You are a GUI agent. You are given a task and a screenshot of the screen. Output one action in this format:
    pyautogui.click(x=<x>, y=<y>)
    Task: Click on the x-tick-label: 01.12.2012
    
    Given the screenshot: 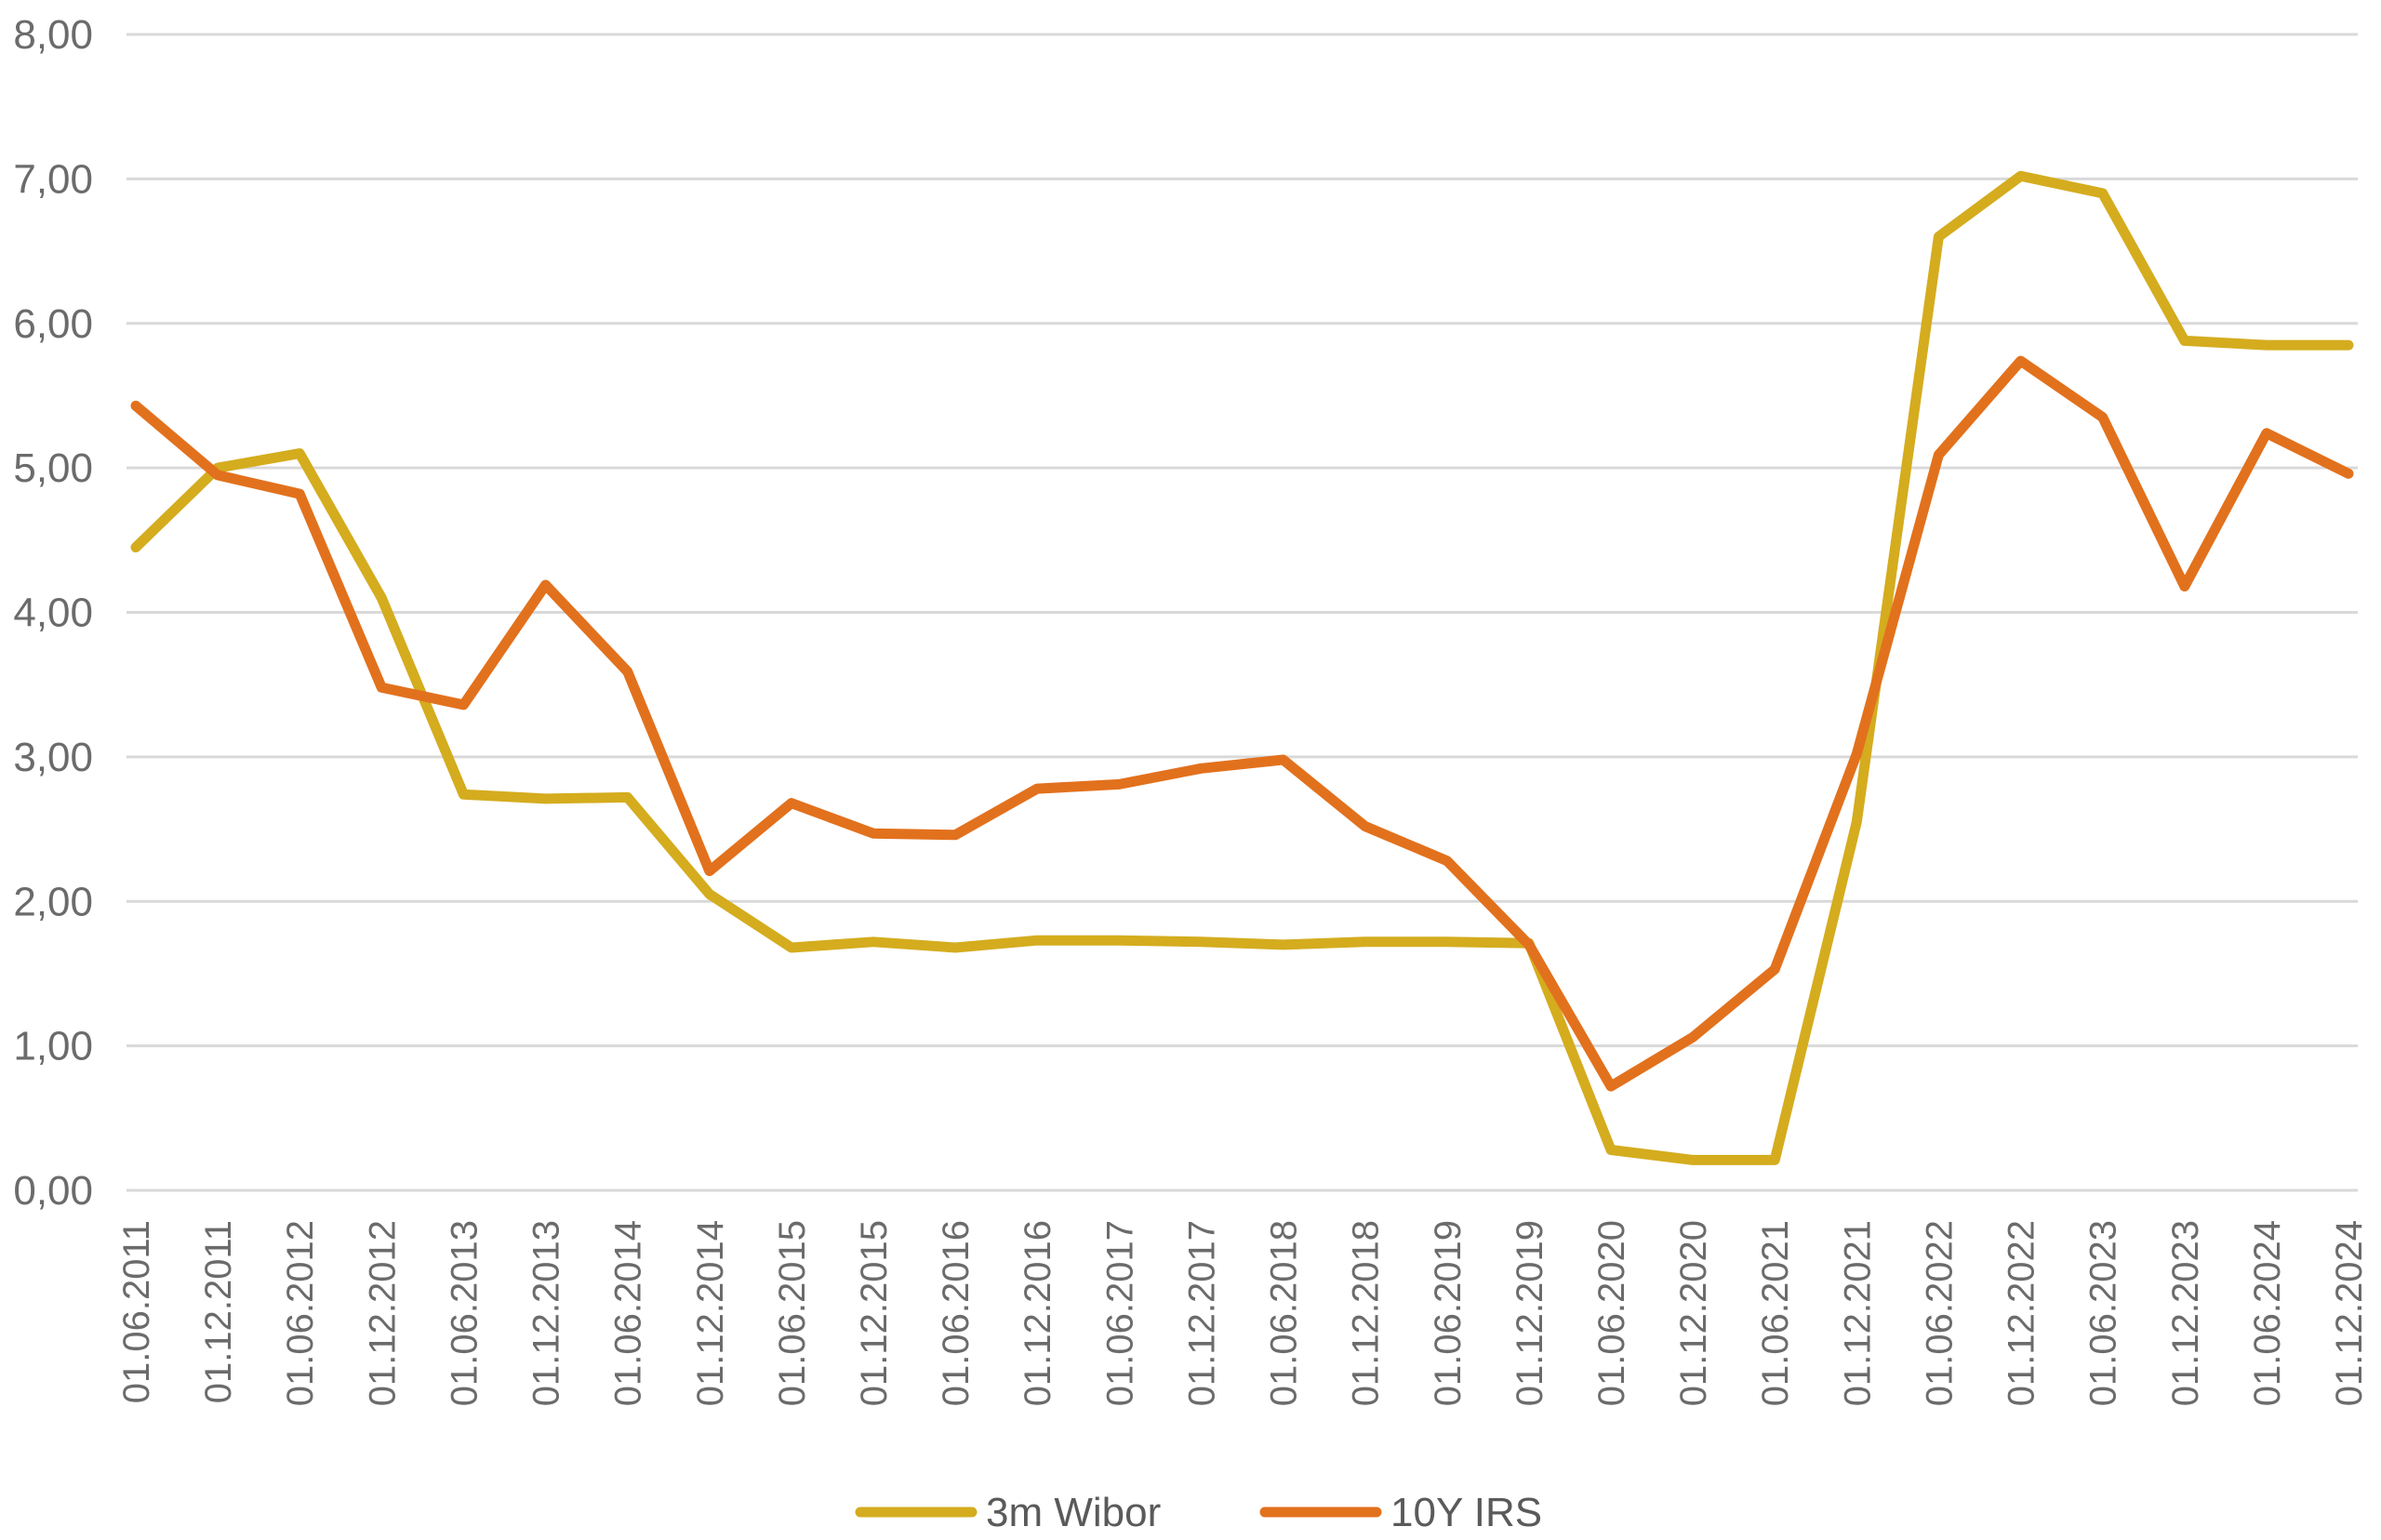 What is the action you would take?
    pyautogui.click(x=382, y=1313)
    